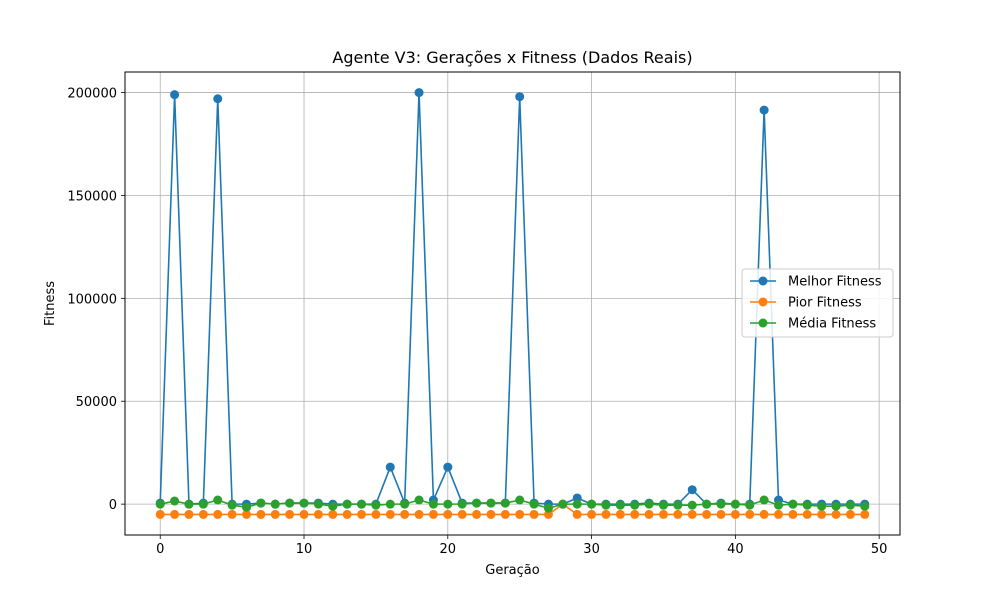  I want to click on legend-label: Média Fitness, so click(832, 324).